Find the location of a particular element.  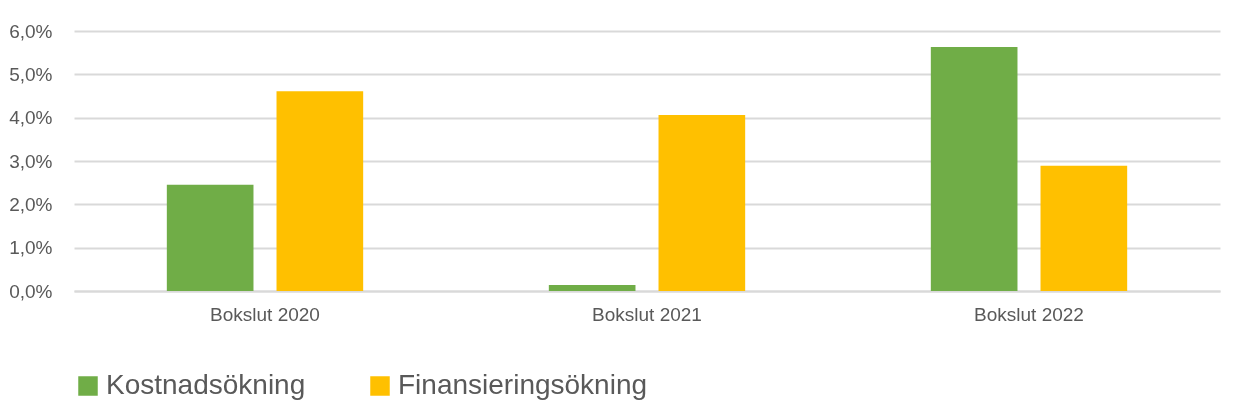

legend-label: Finansieringsökning is located at coordinates (523, 384).